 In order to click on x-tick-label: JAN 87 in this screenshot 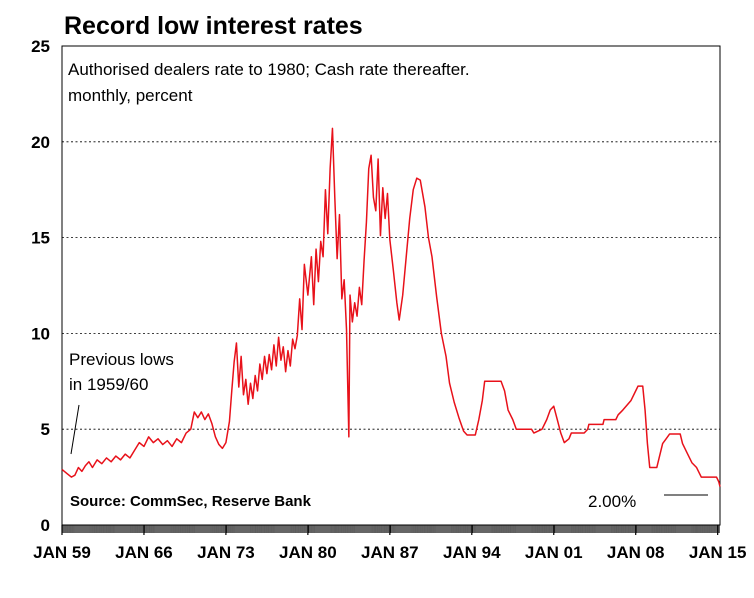, I will do `click(390, 552)`.